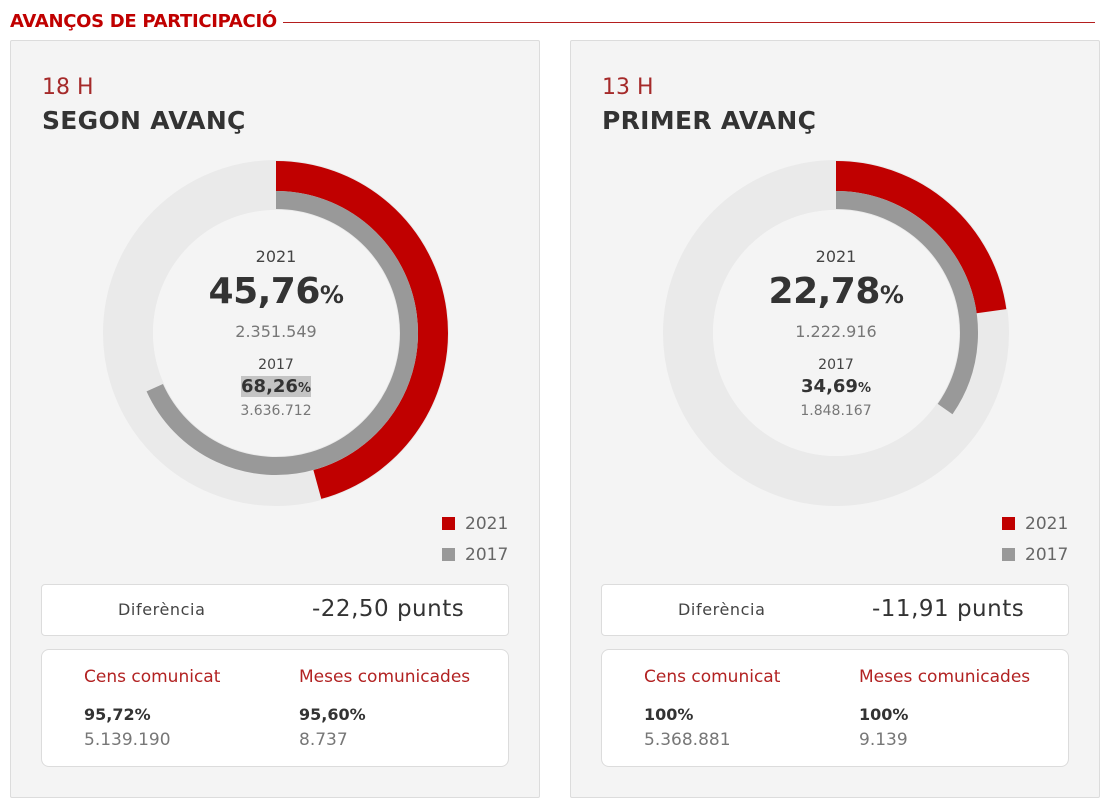 Image resolution: width=1108 pixels, height=809 pixels. I want to click on panel-title: SEGON AVANÇ, so click(144, 120).